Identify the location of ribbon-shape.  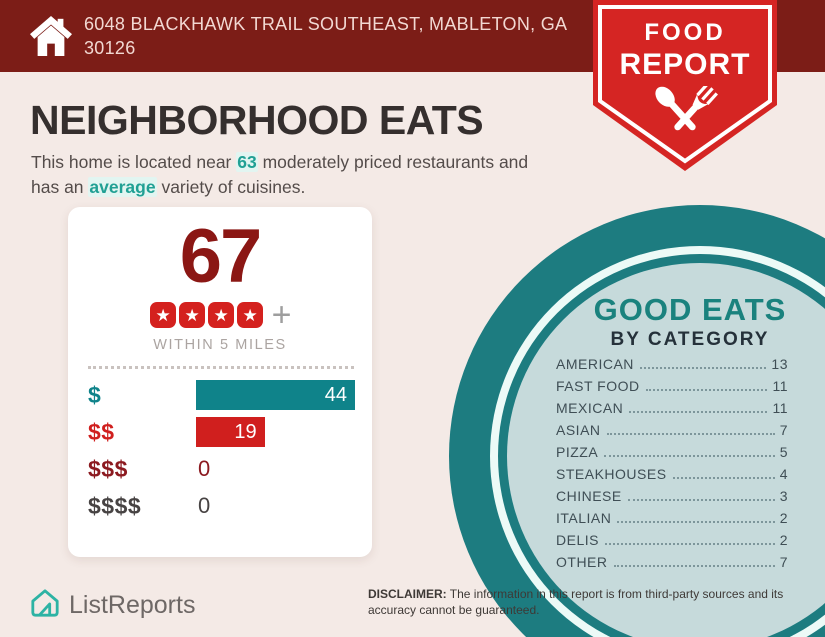
(685, 85).